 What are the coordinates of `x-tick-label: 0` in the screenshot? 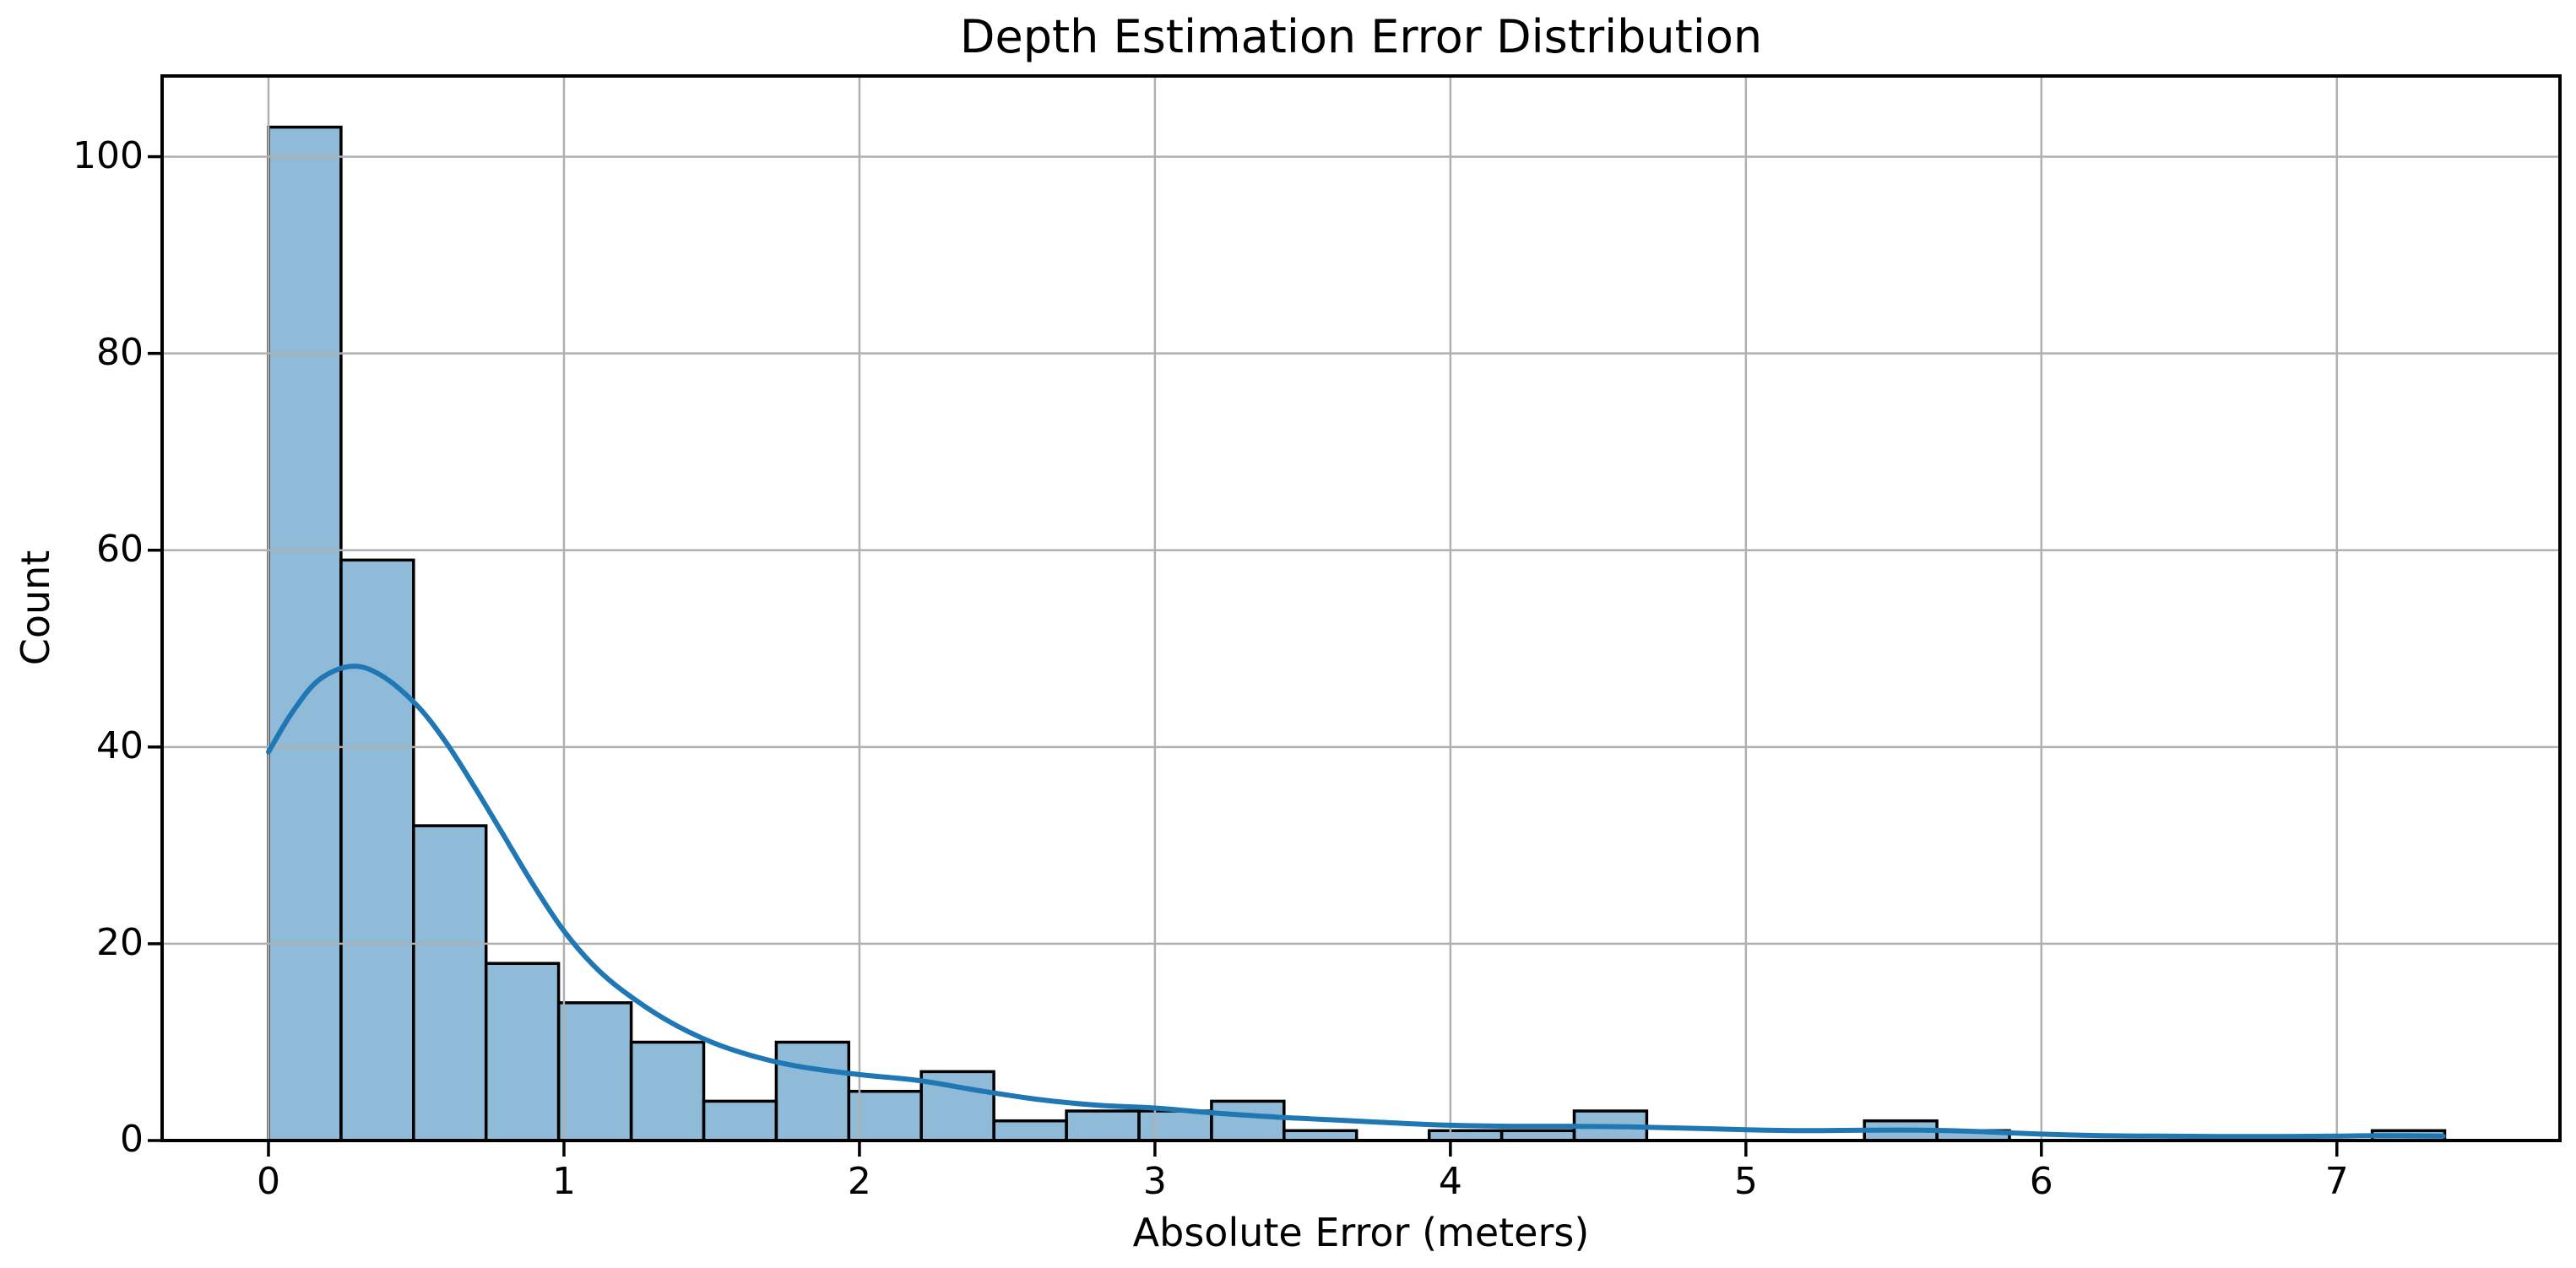 It's located at (268, 1181).